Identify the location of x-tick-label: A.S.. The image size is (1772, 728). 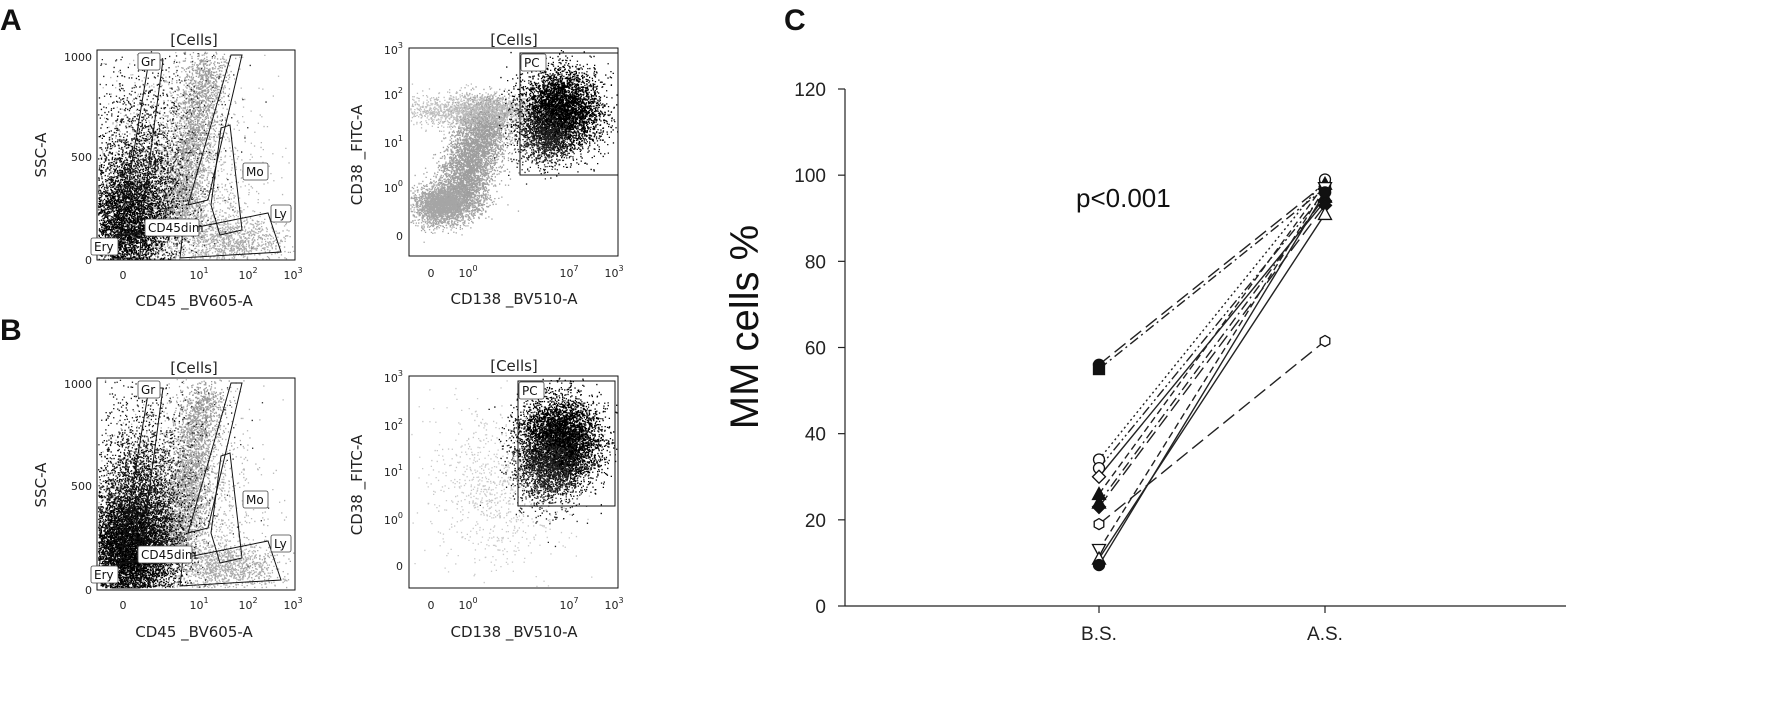
(1325, 634).